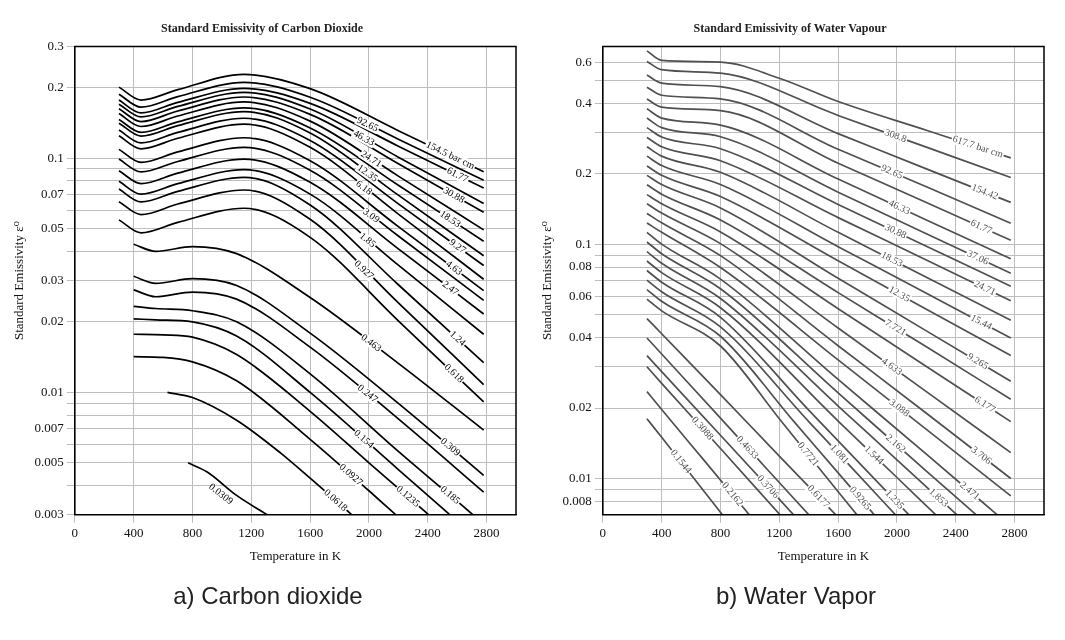  I want to click on text: 1.24, so click(458, 338).